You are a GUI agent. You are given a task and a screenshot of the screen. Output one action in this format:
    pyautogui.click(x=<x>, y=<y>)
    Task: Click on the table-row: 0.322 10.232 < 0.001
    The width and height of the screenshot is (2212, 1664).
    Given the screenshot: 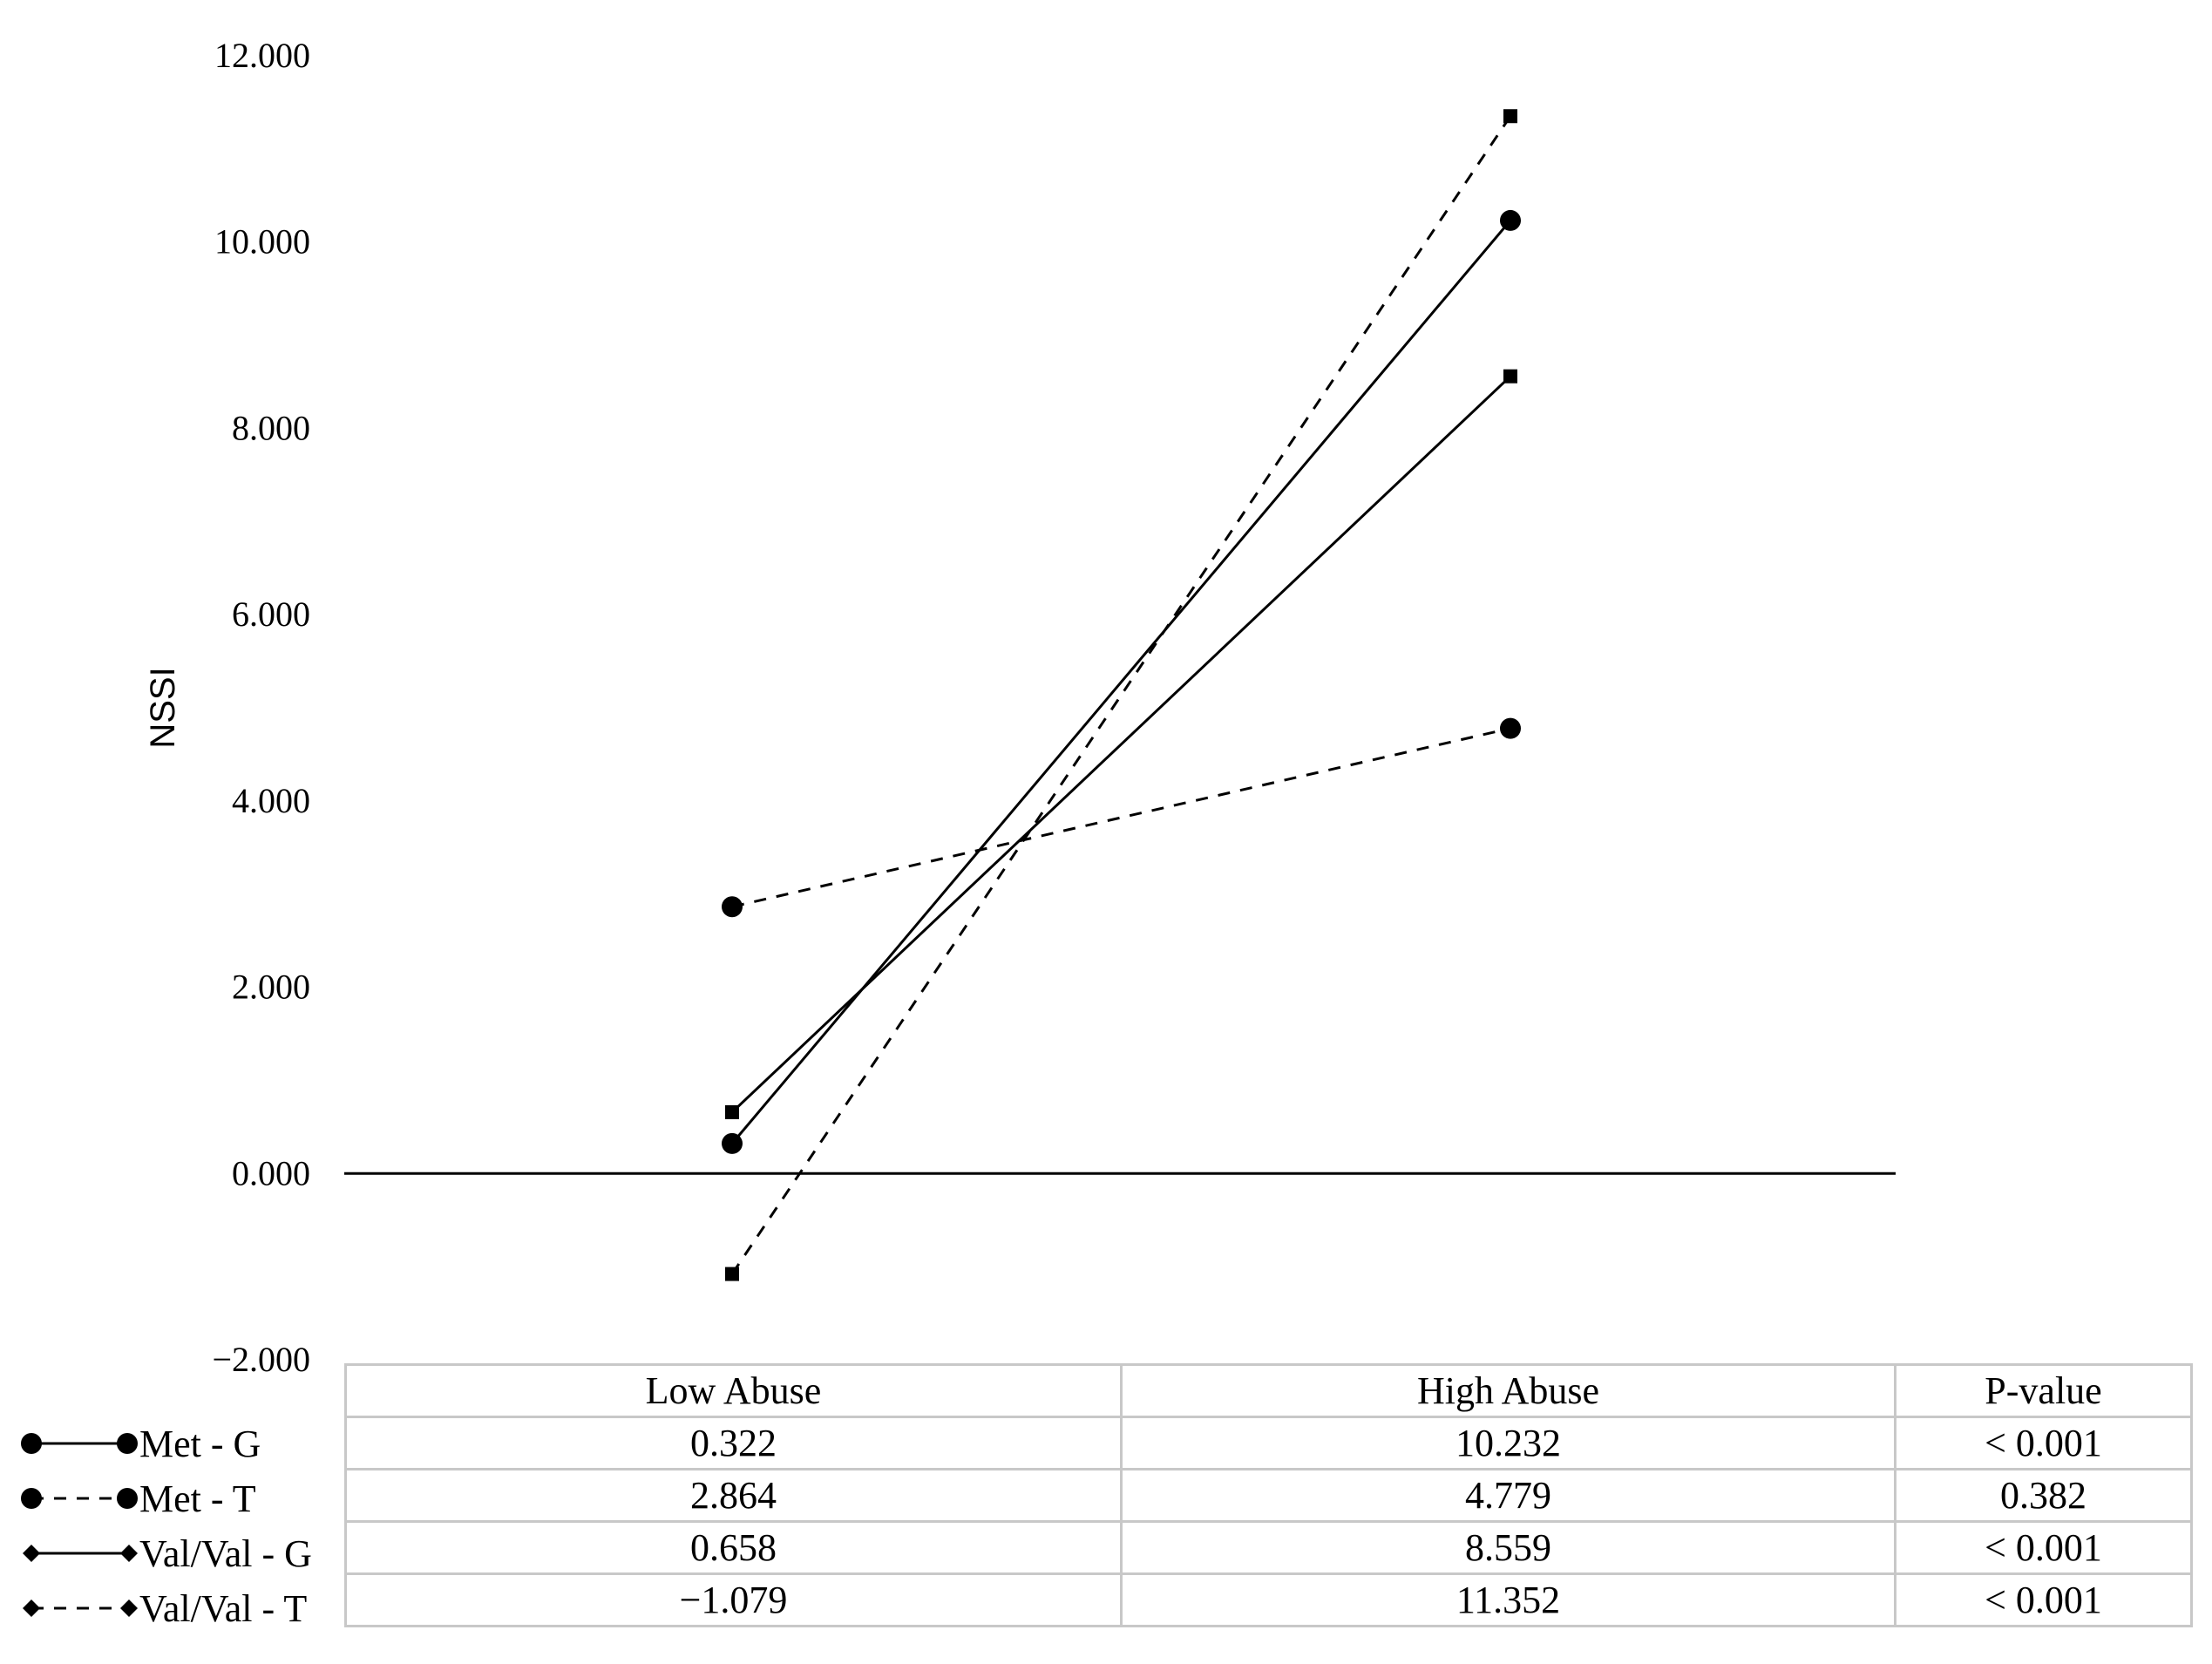 What is the action you would take?
    pyautogui.click(x=1268, y=1443)
    